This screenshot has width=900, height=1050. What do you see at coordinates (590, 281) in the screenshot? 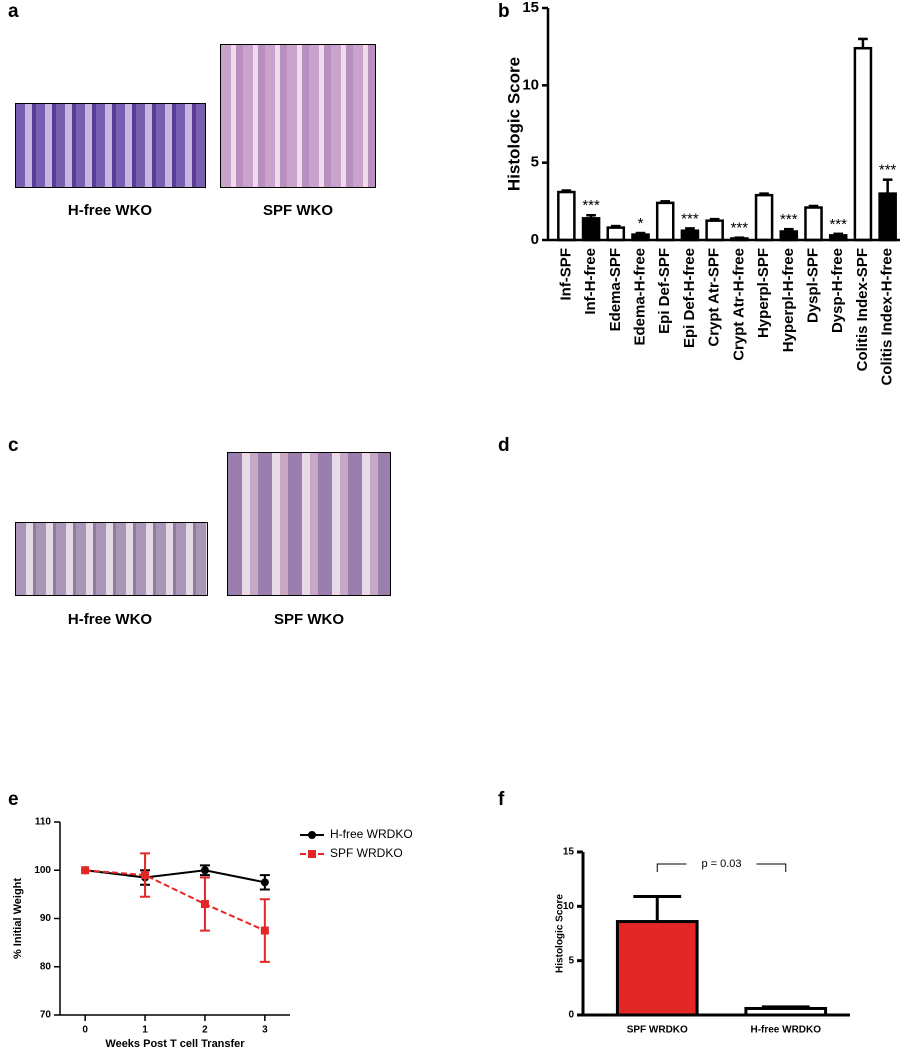
I see `x-tick-label: Inf-H-free` at bounding box center [590, 281].